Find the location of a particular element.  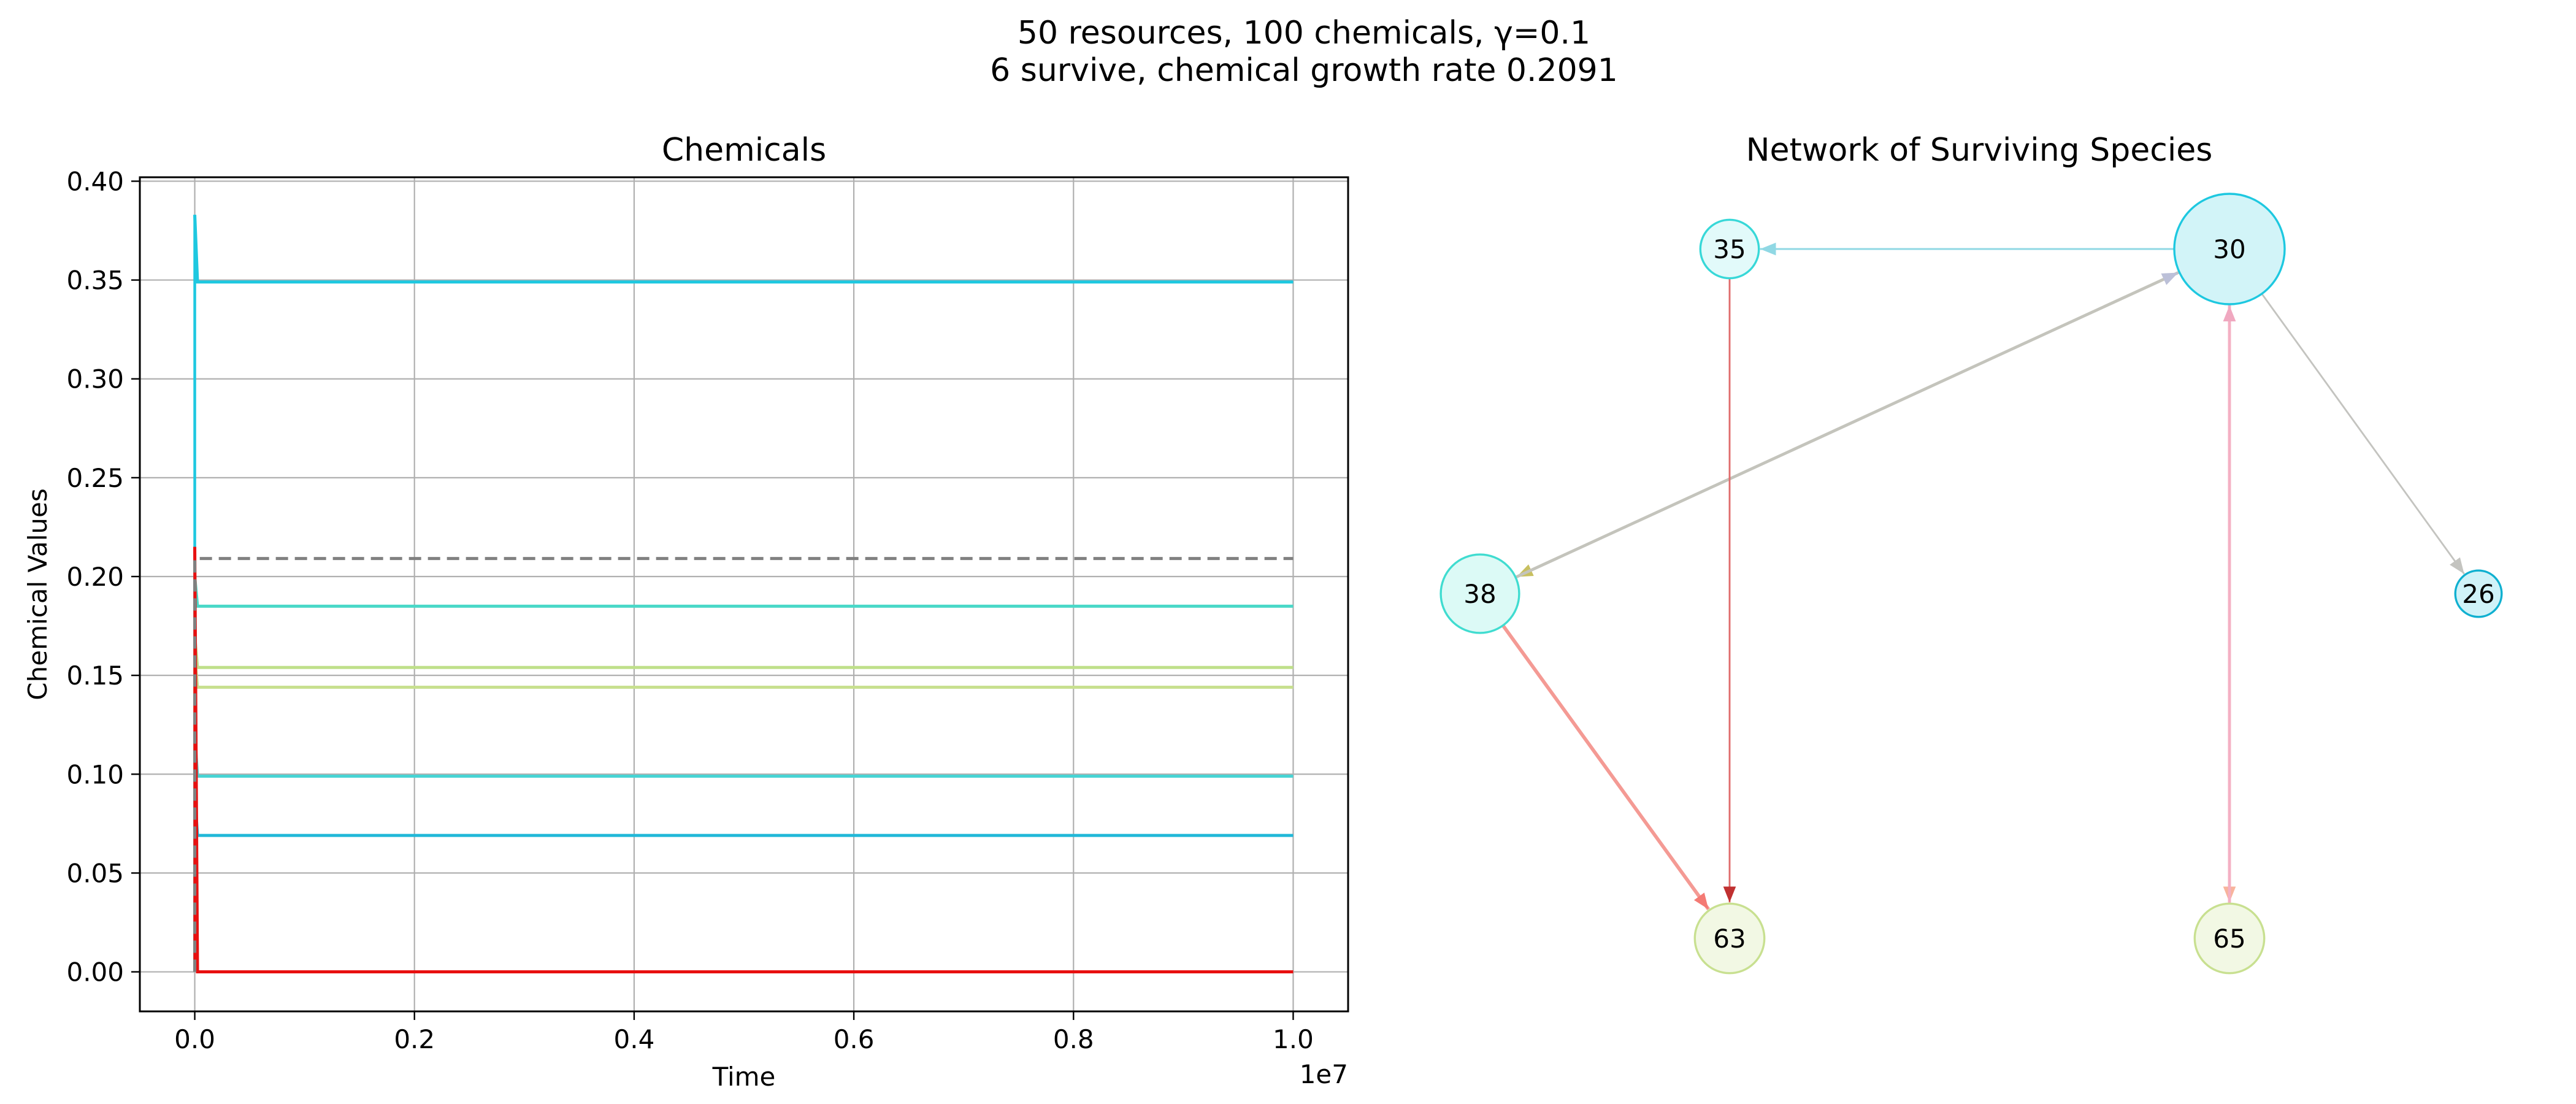

chemicals-y-axis-label: Chemical Values is located at coordinates (38, 594).